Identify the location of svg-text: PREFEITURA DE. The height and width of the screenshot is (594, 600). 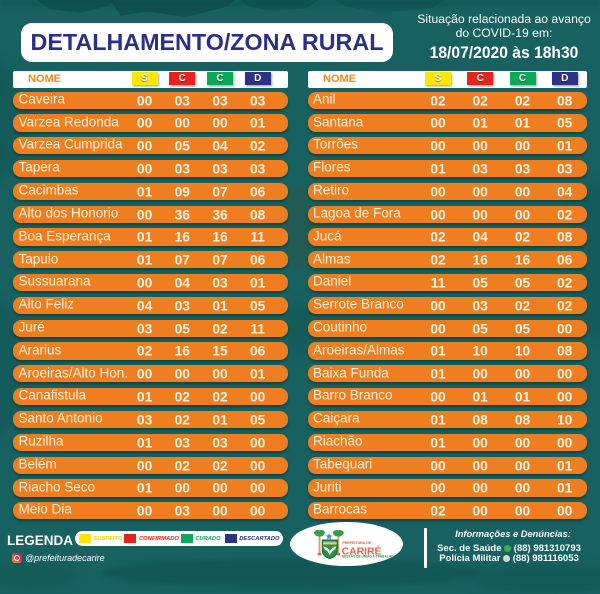
(356, 543).